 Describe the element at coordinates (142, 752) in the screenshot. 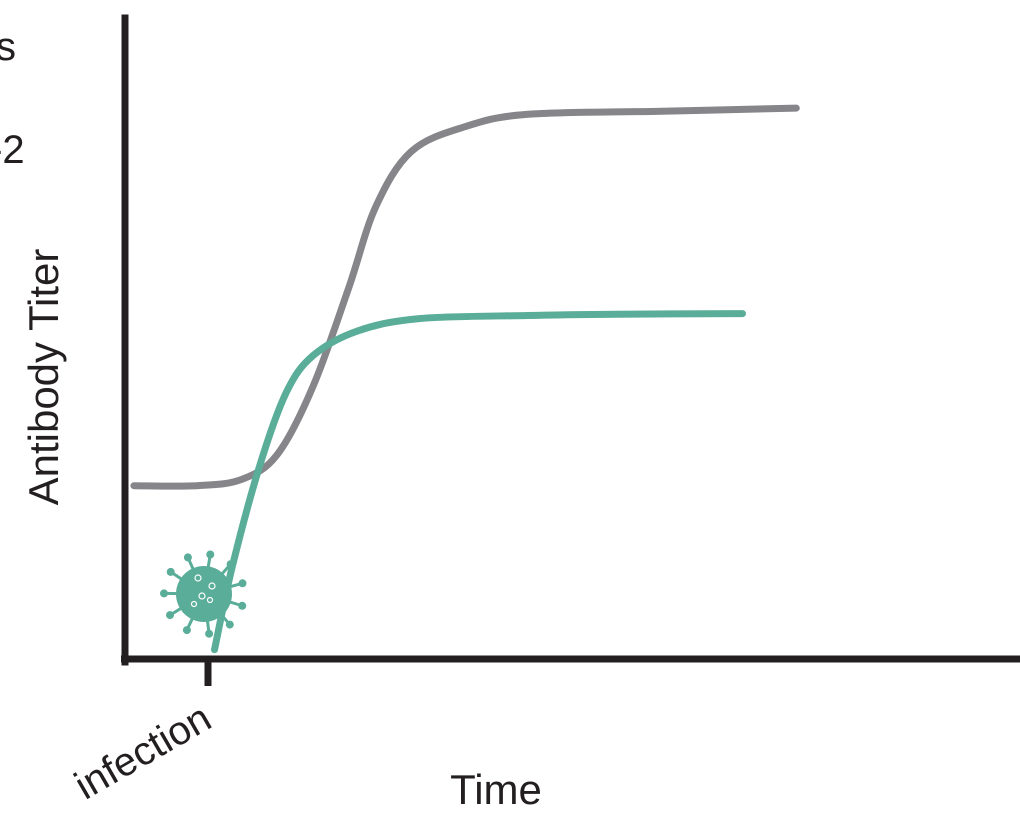

I see `x-tick-label-infection: infection` at that location.